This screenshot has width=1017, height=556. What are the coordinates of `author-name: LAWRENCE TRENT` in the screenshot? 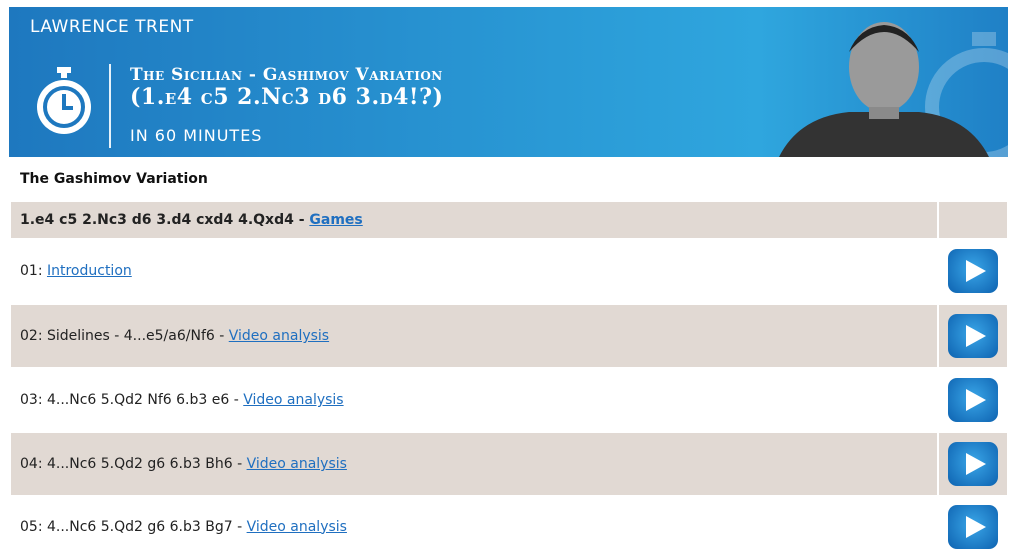 It's located at (112, 27).